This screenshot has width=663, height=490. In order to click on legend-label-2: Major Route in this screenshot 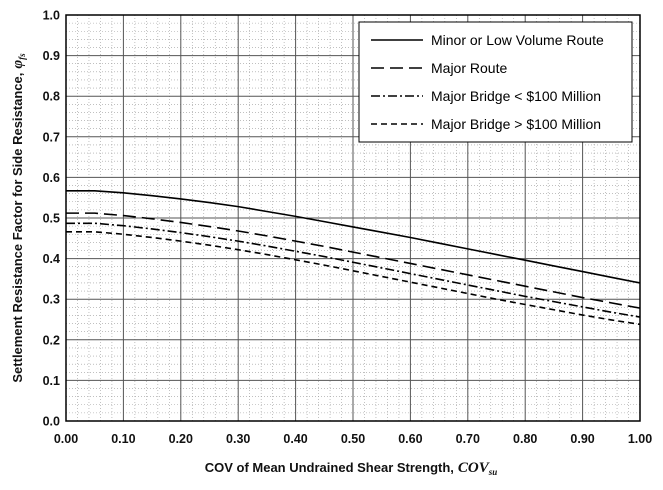, I will do `click(469, 68)`.